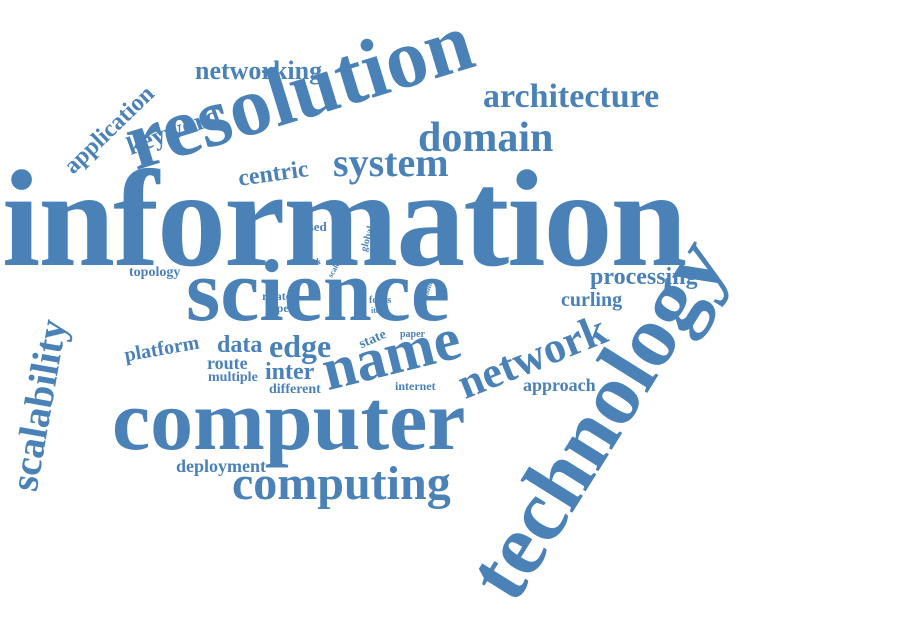 This screenshot has width=900, height=626. I want to click on word-data: data, so click(240, 345).